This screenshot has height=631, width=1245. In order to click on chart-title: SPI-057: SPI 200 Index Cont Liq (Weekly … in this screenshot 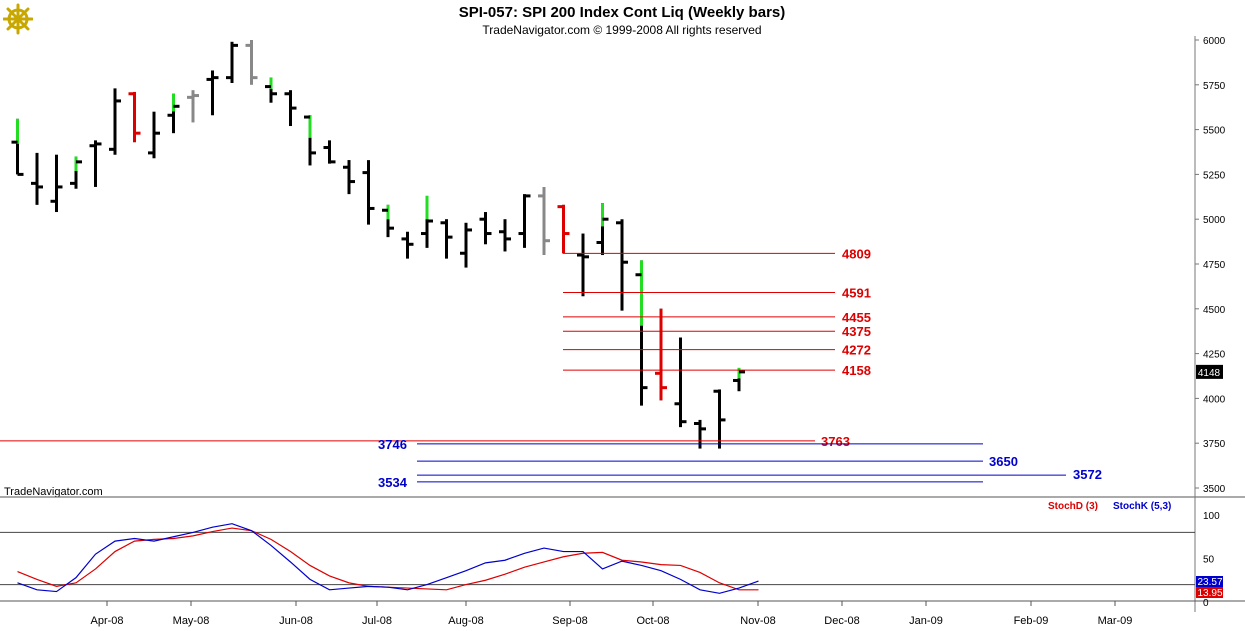, I will do `click(622, 12)`.